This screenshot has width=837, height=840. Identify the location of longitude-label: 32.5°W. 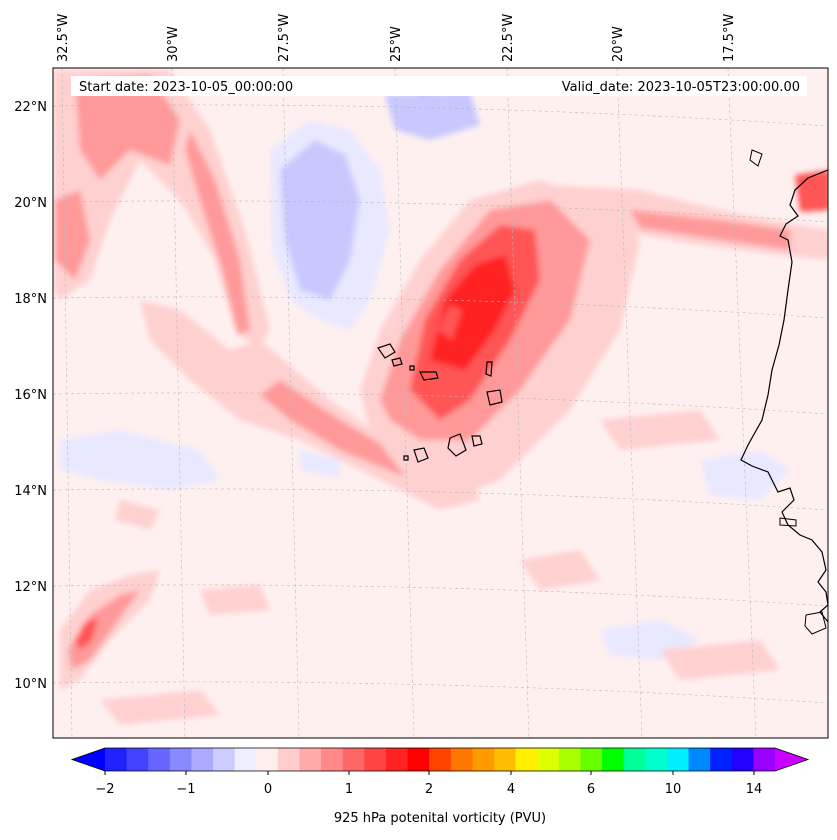
(63, 38).